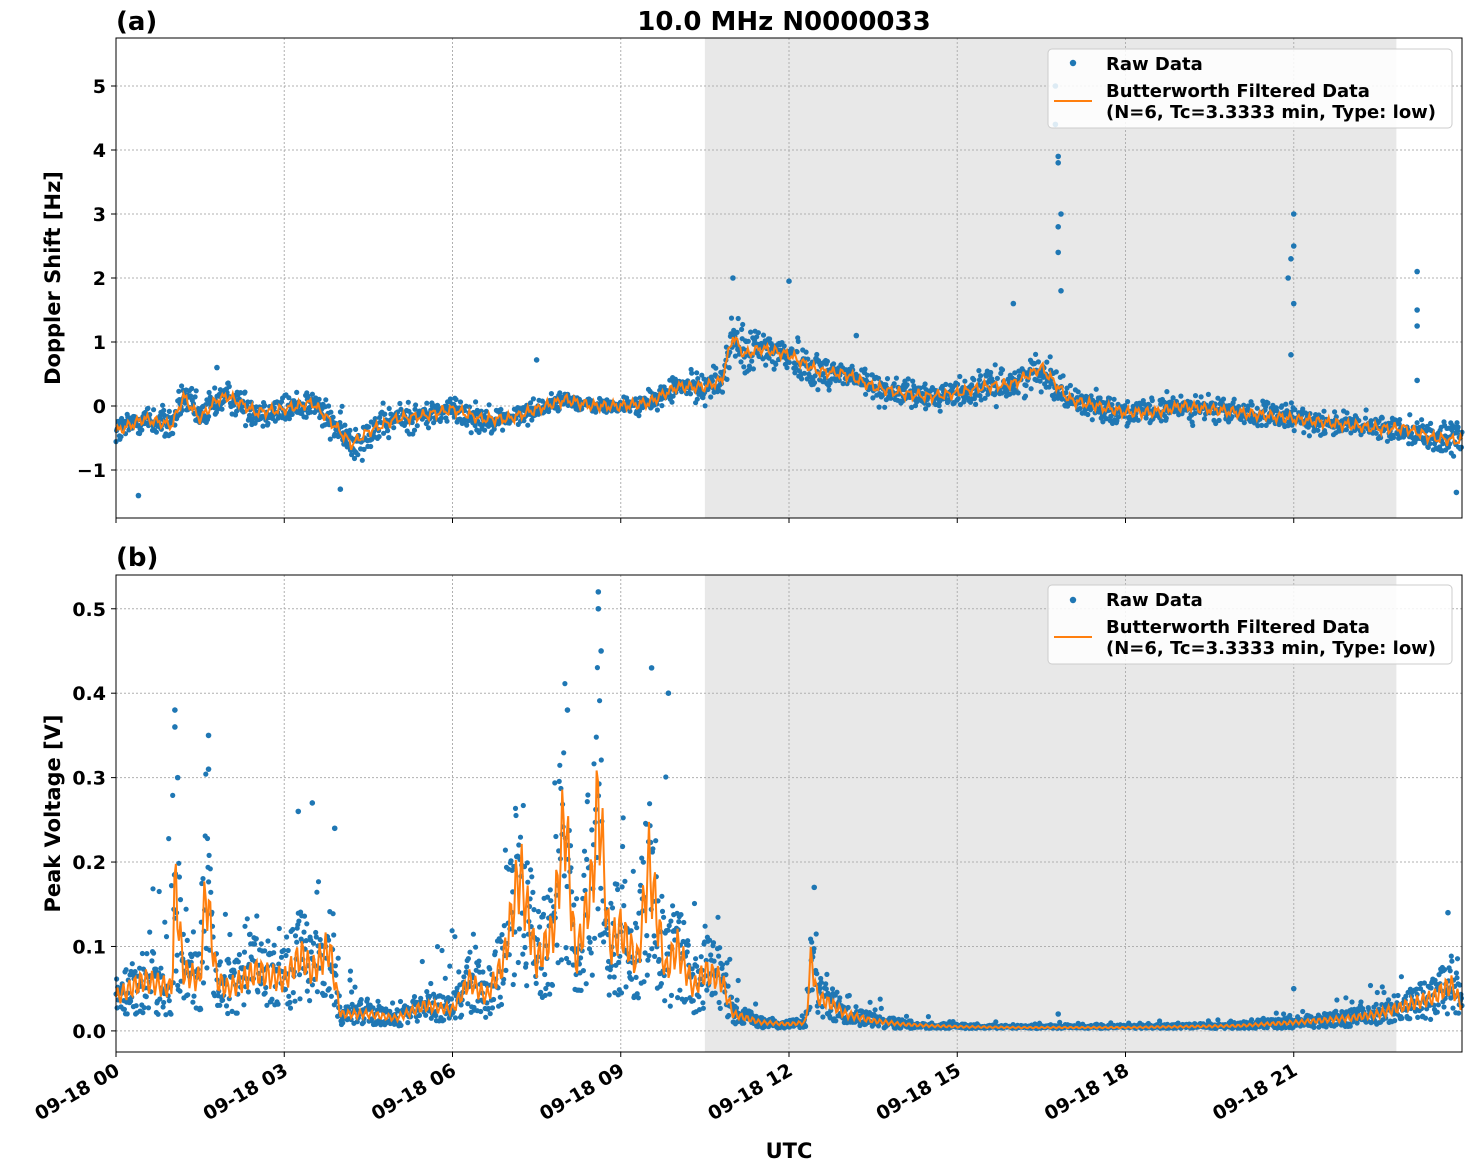  What do you see at coordinates (245, 1092) in the screenshot?
I see `x-tick-label: 09-18 03` at bounding box center [245, 1092].